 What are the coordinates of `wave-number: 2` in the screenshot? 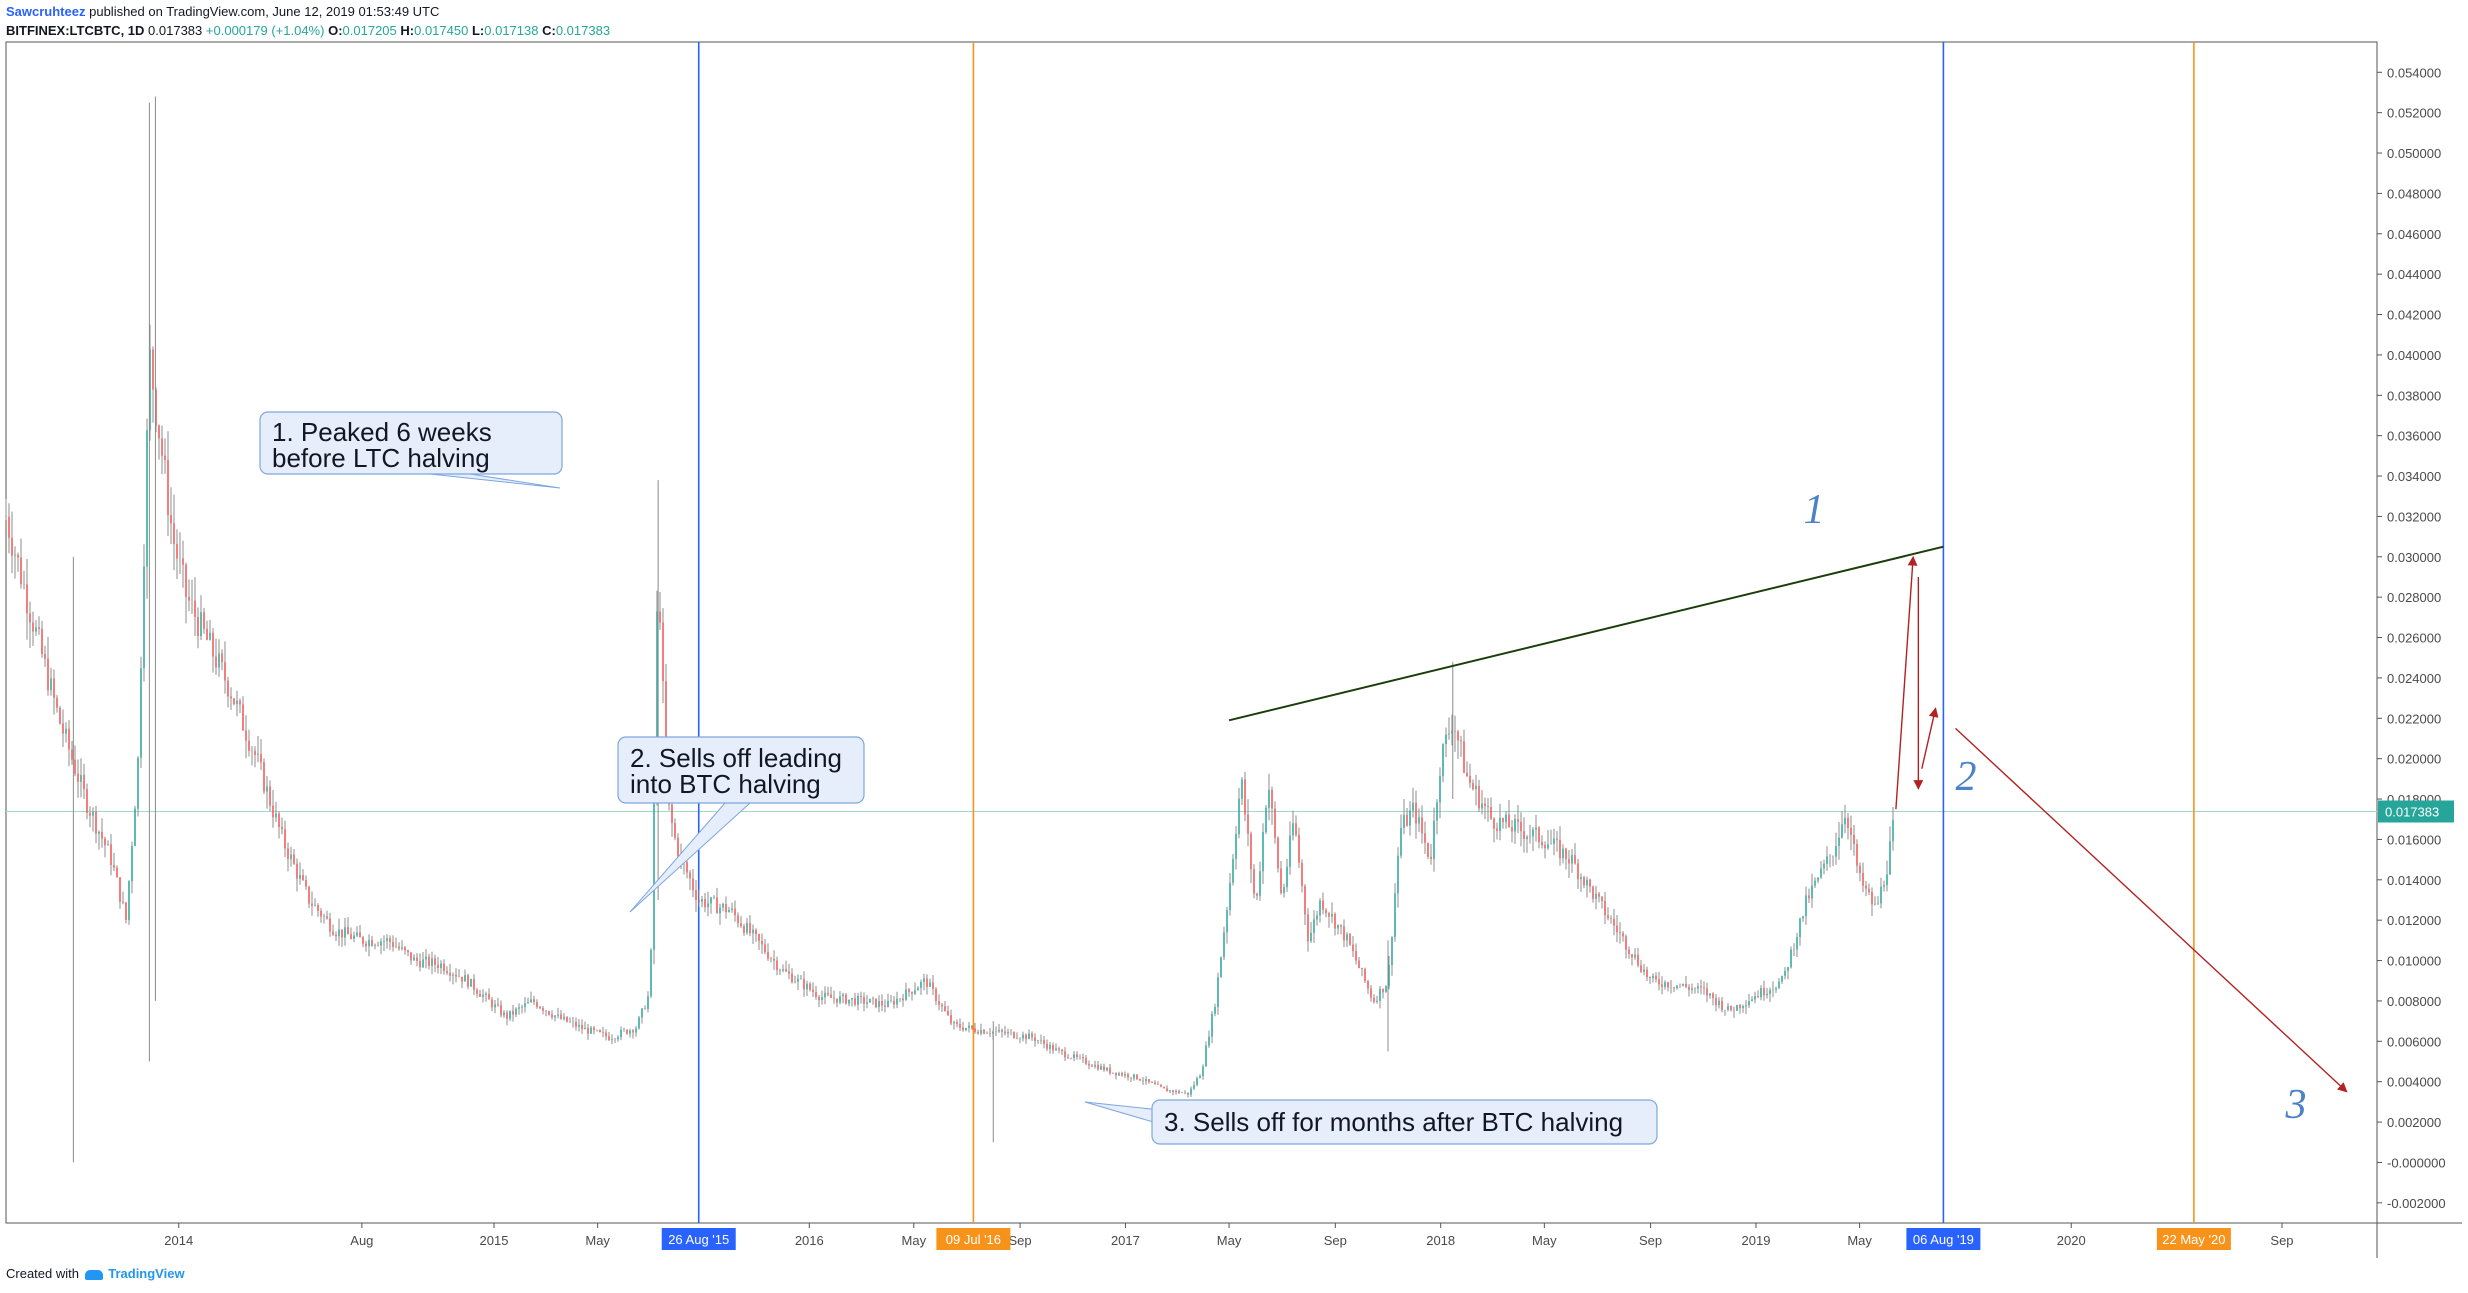 It's located at (1966, 777).